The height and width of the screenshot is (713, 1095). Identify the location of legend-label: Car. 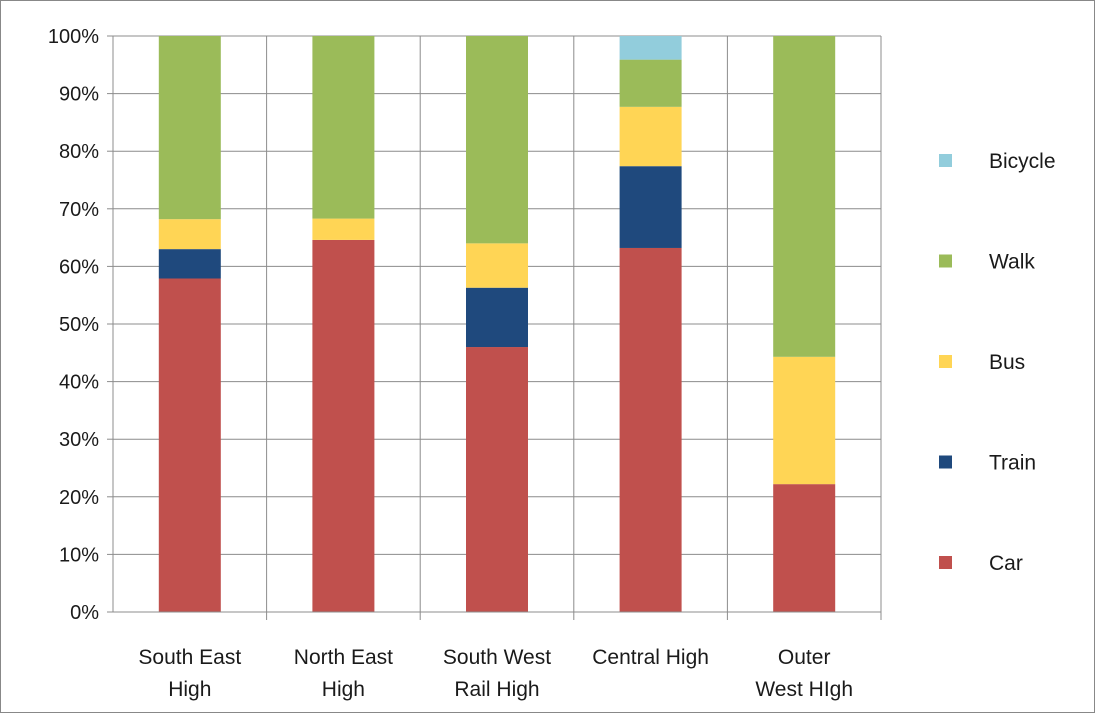
(1006, 563).